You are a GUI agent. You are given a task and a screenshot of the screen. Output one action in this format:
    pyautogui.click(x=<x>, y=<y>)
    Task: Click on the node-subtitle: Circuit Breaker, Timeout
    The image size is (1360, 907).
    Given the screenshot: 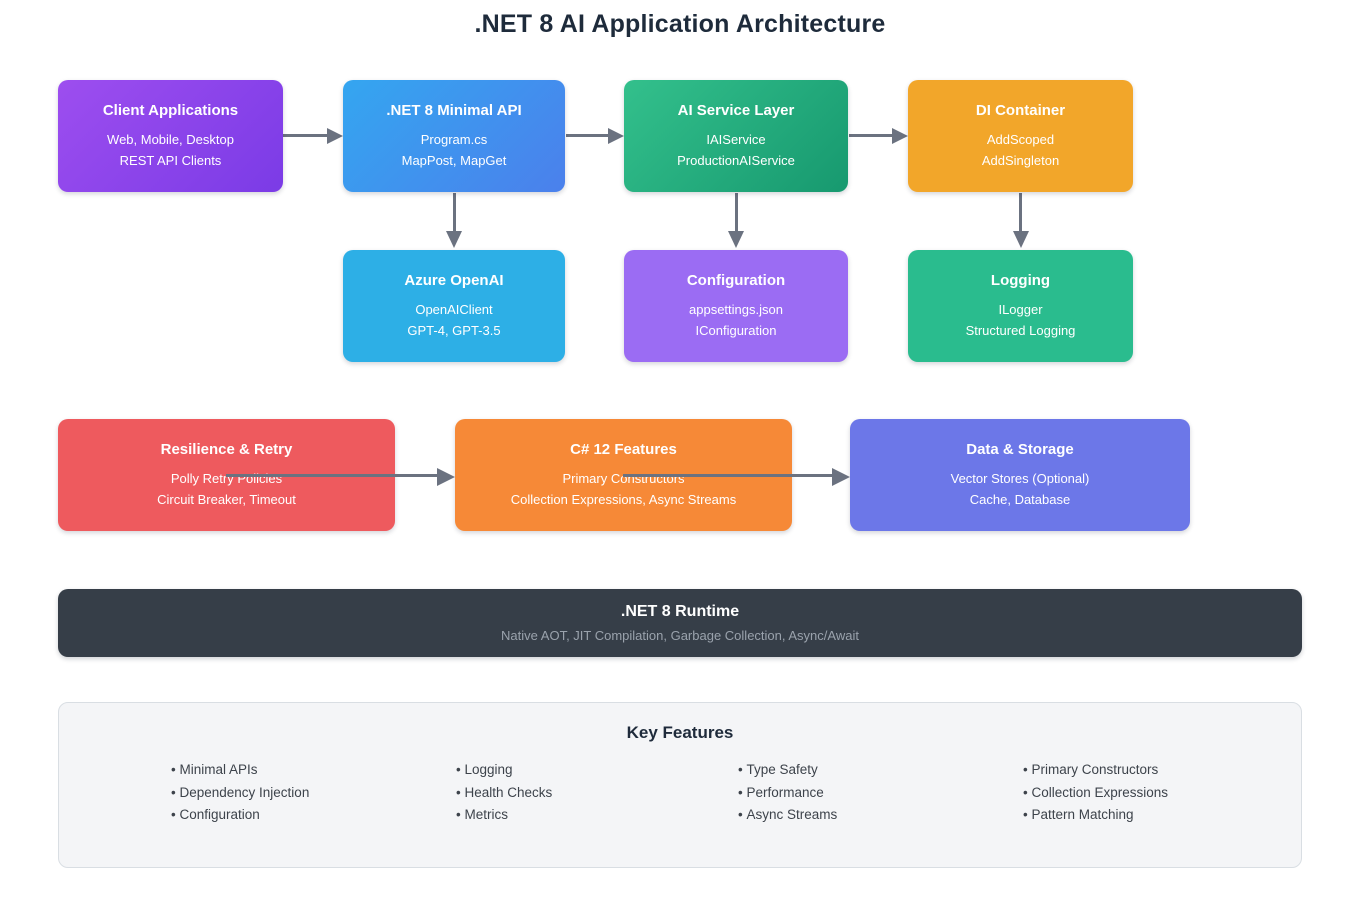 What is the action you would take?
    pyautogui.click(x=226, y=499)
    